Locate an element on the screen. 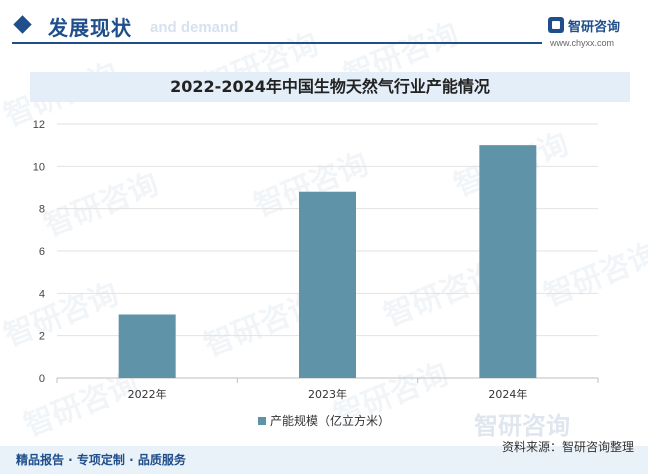  y-tick-label: 0 is located at coordinates (42, 379).